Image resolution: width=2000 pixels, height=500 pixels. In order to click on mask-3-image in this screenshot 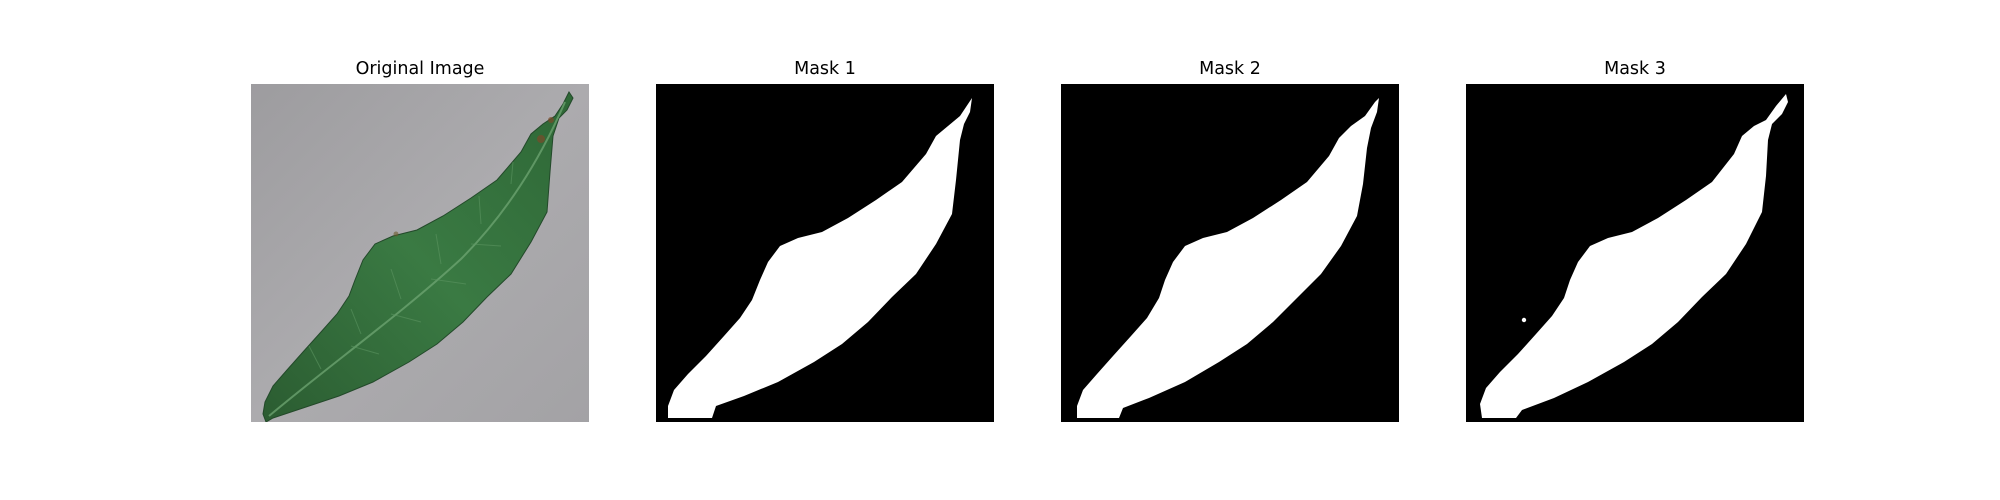, I will do `click(1635, 253)`.